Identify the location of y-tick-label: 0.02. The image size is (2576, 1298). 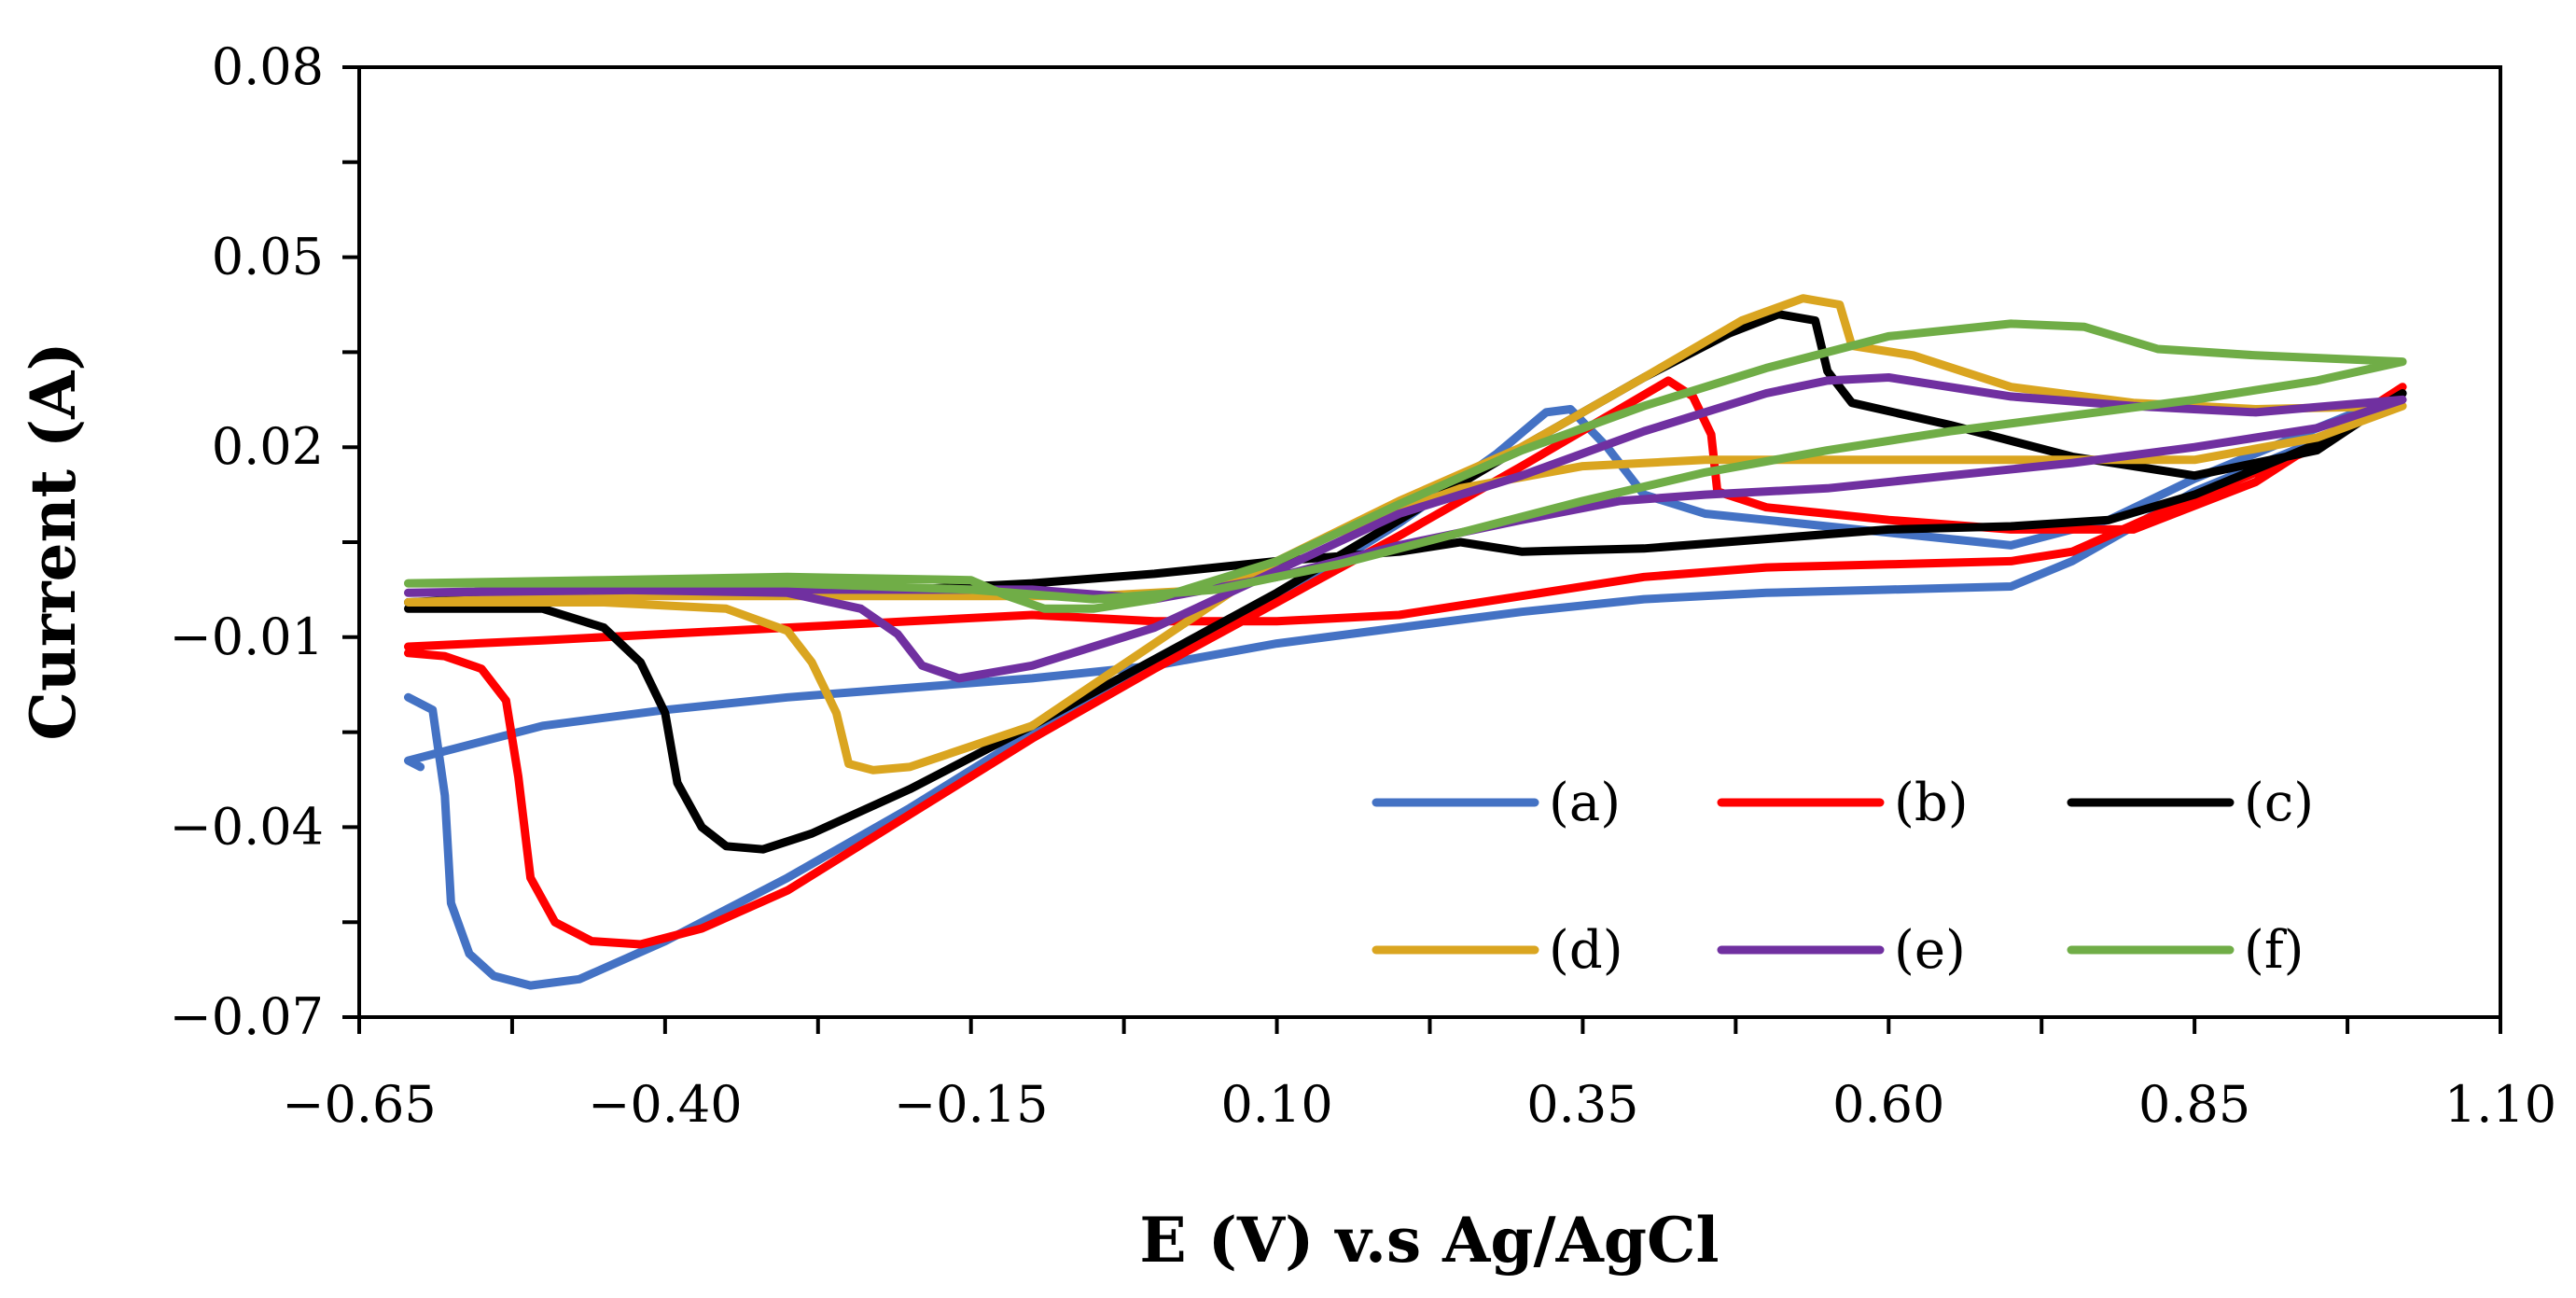
(268, 446).